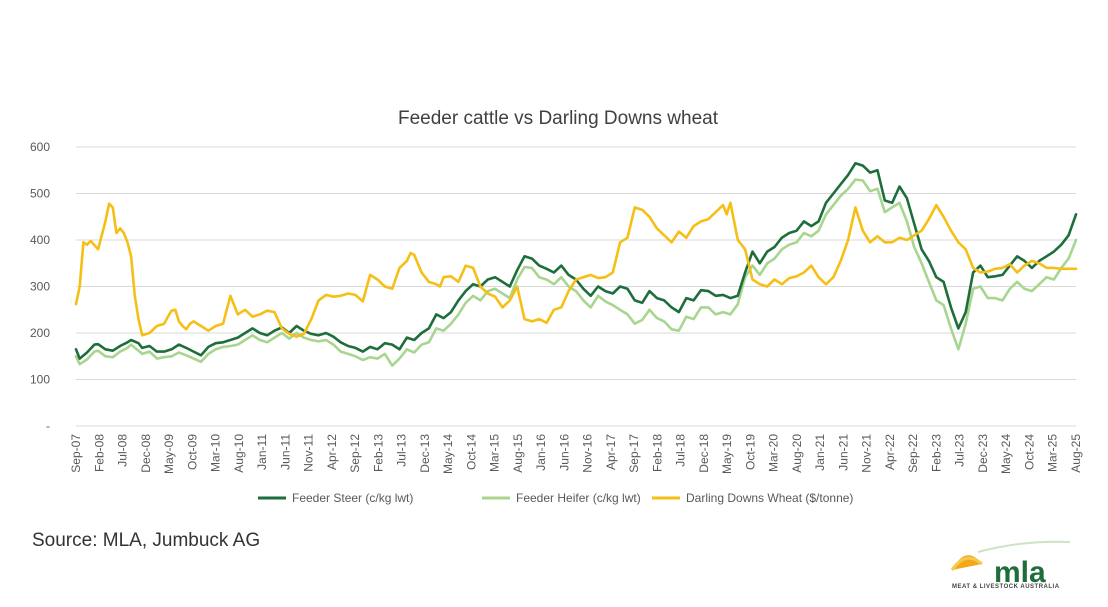 The width and height of the screenshot is (1108, 607). What do you see at coordinates (48, 426) in the screenshot?
I see `y-tick-label: -` at bounding box center [48, 426].